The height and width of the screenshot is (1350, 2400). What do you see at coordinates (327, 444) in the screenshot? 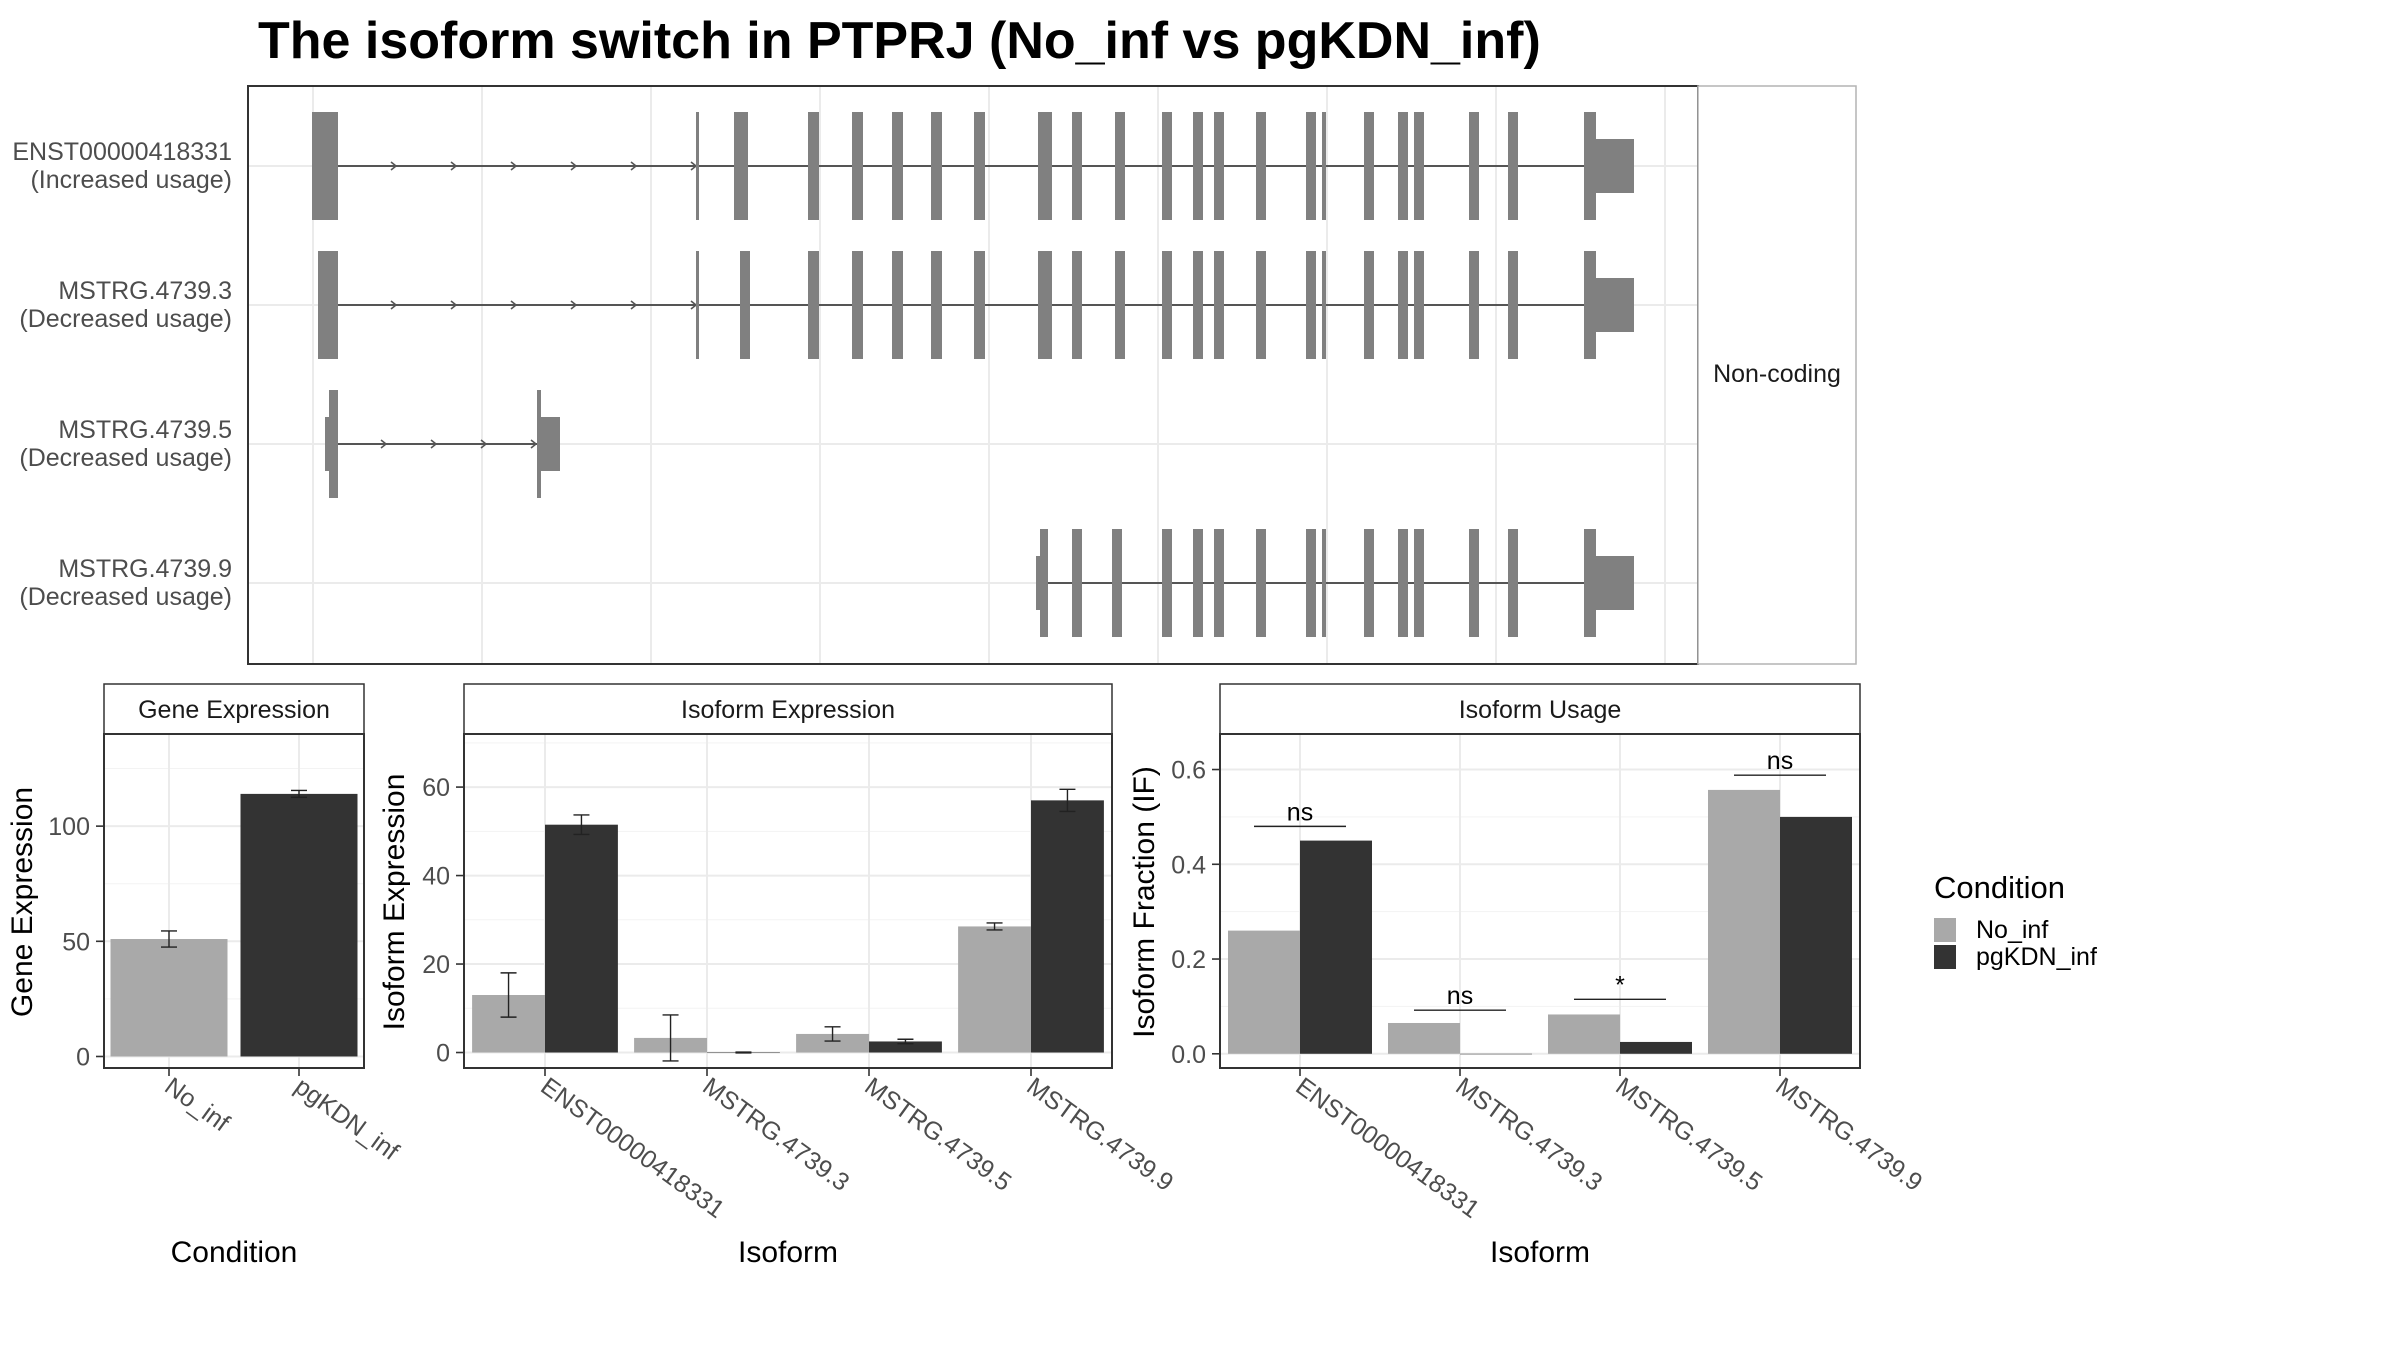
I see `utr-start` at bounding box center [327, 444].